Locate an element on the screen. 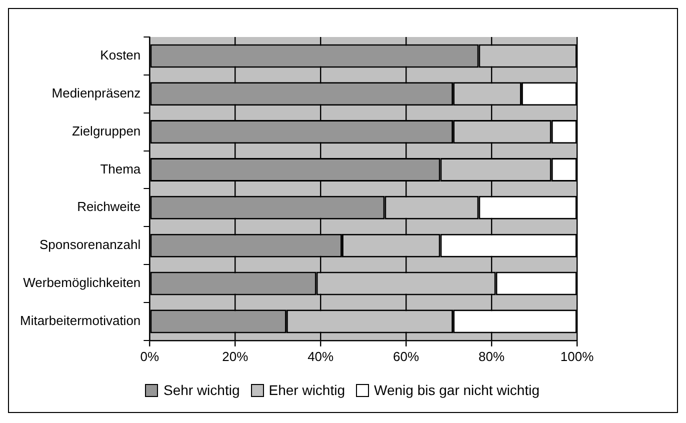 The height and width of the screenshot is (423, 686). x-tick-label: 40% is located at coordinates (321, 356).